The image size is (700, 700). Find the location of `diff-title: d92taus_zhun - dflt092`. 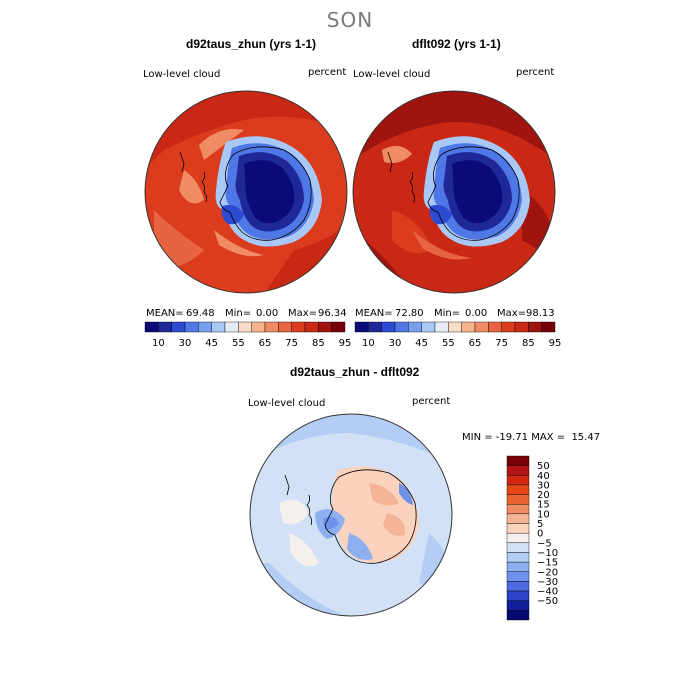

diff-title: d92taus_zhun - dflt092 is located at coordinates (355, 372).